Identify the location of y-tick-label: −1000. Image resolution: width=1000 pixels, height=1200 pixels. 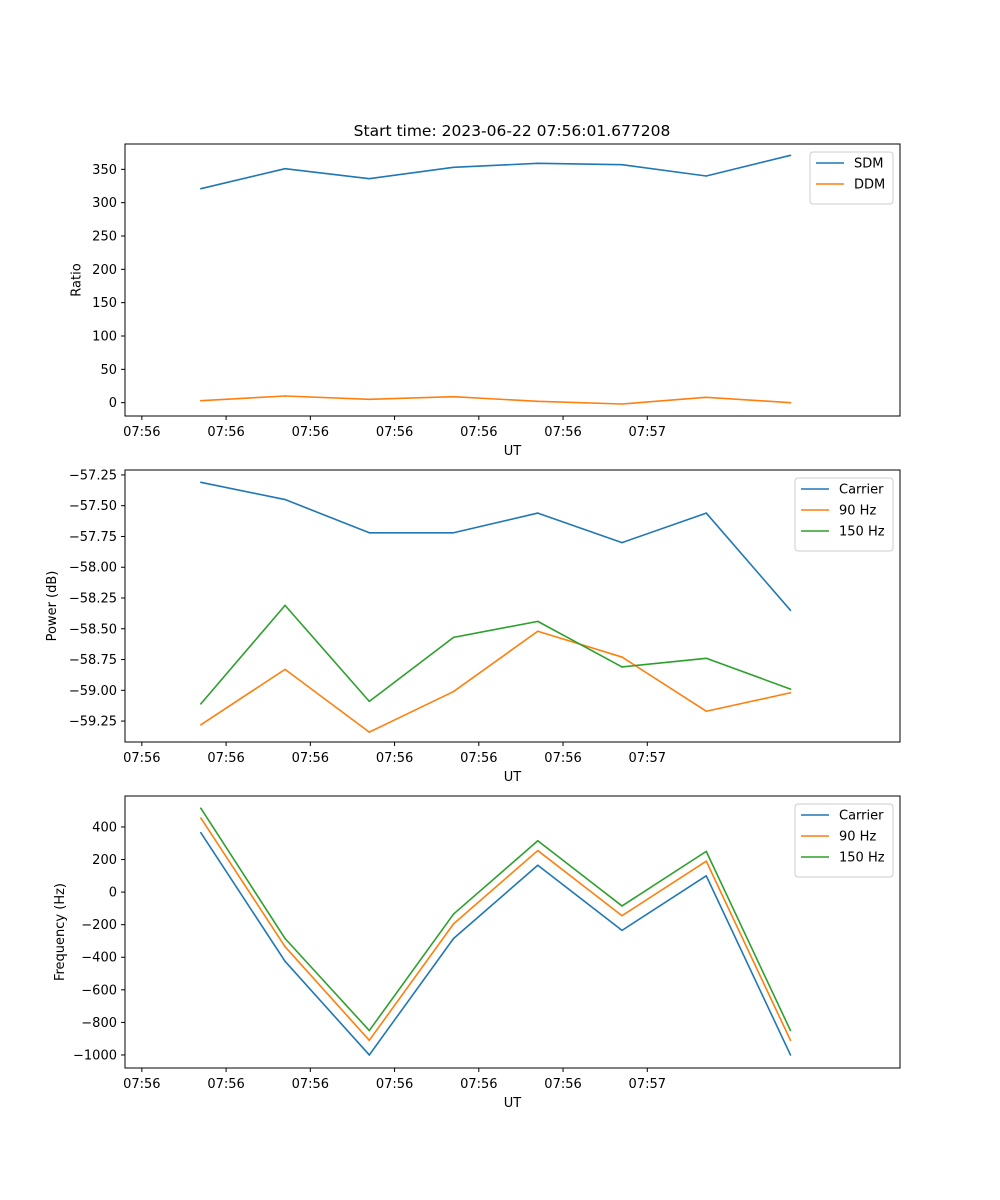
(95, 1055).